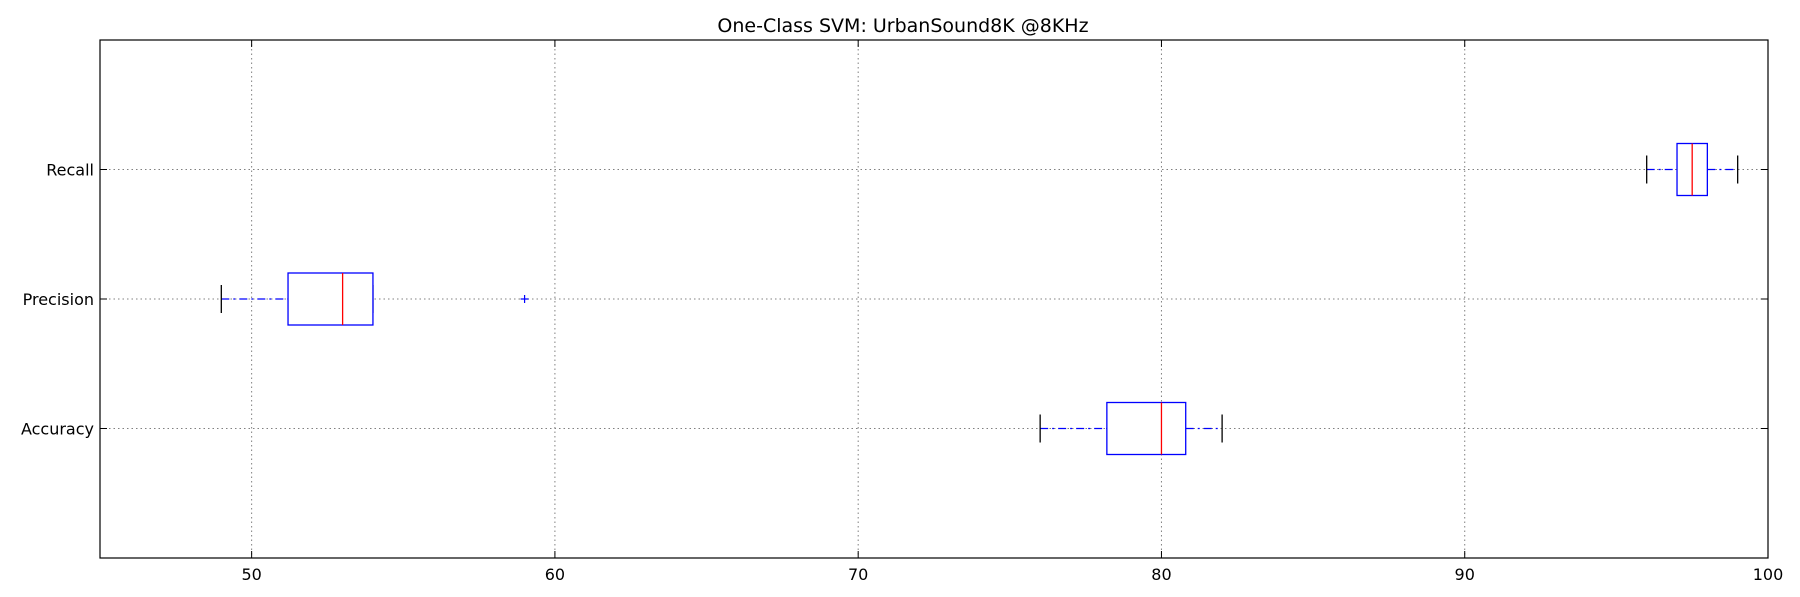  What do you see at coordinates (1465, 574) in the screenshot?
I see `x-tick-label: 90` at bounding box center [1465, 574].